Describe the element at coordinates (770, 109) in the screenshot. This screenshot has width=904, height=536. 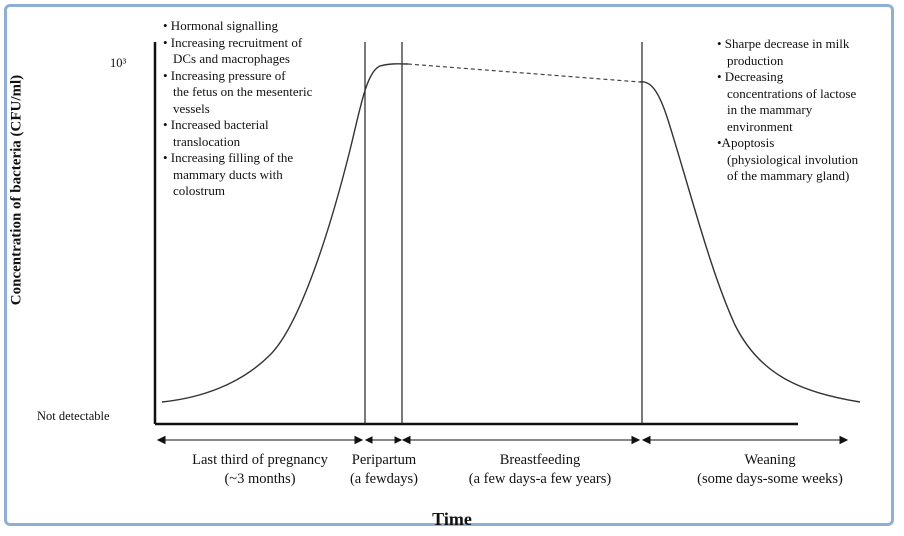
I see `annotation-right-line: in the mammary` at that location.